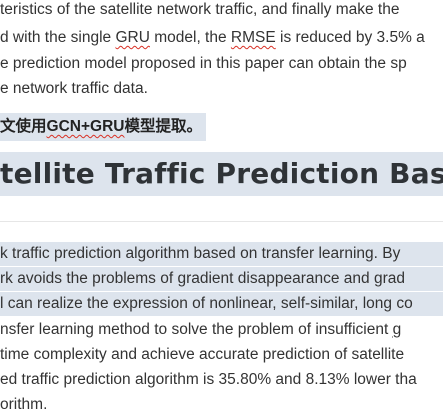 The image size is (443, 417). I want to click on abstract-line-2-text-c: is reduced by 3.5% a, so click(350, 37).